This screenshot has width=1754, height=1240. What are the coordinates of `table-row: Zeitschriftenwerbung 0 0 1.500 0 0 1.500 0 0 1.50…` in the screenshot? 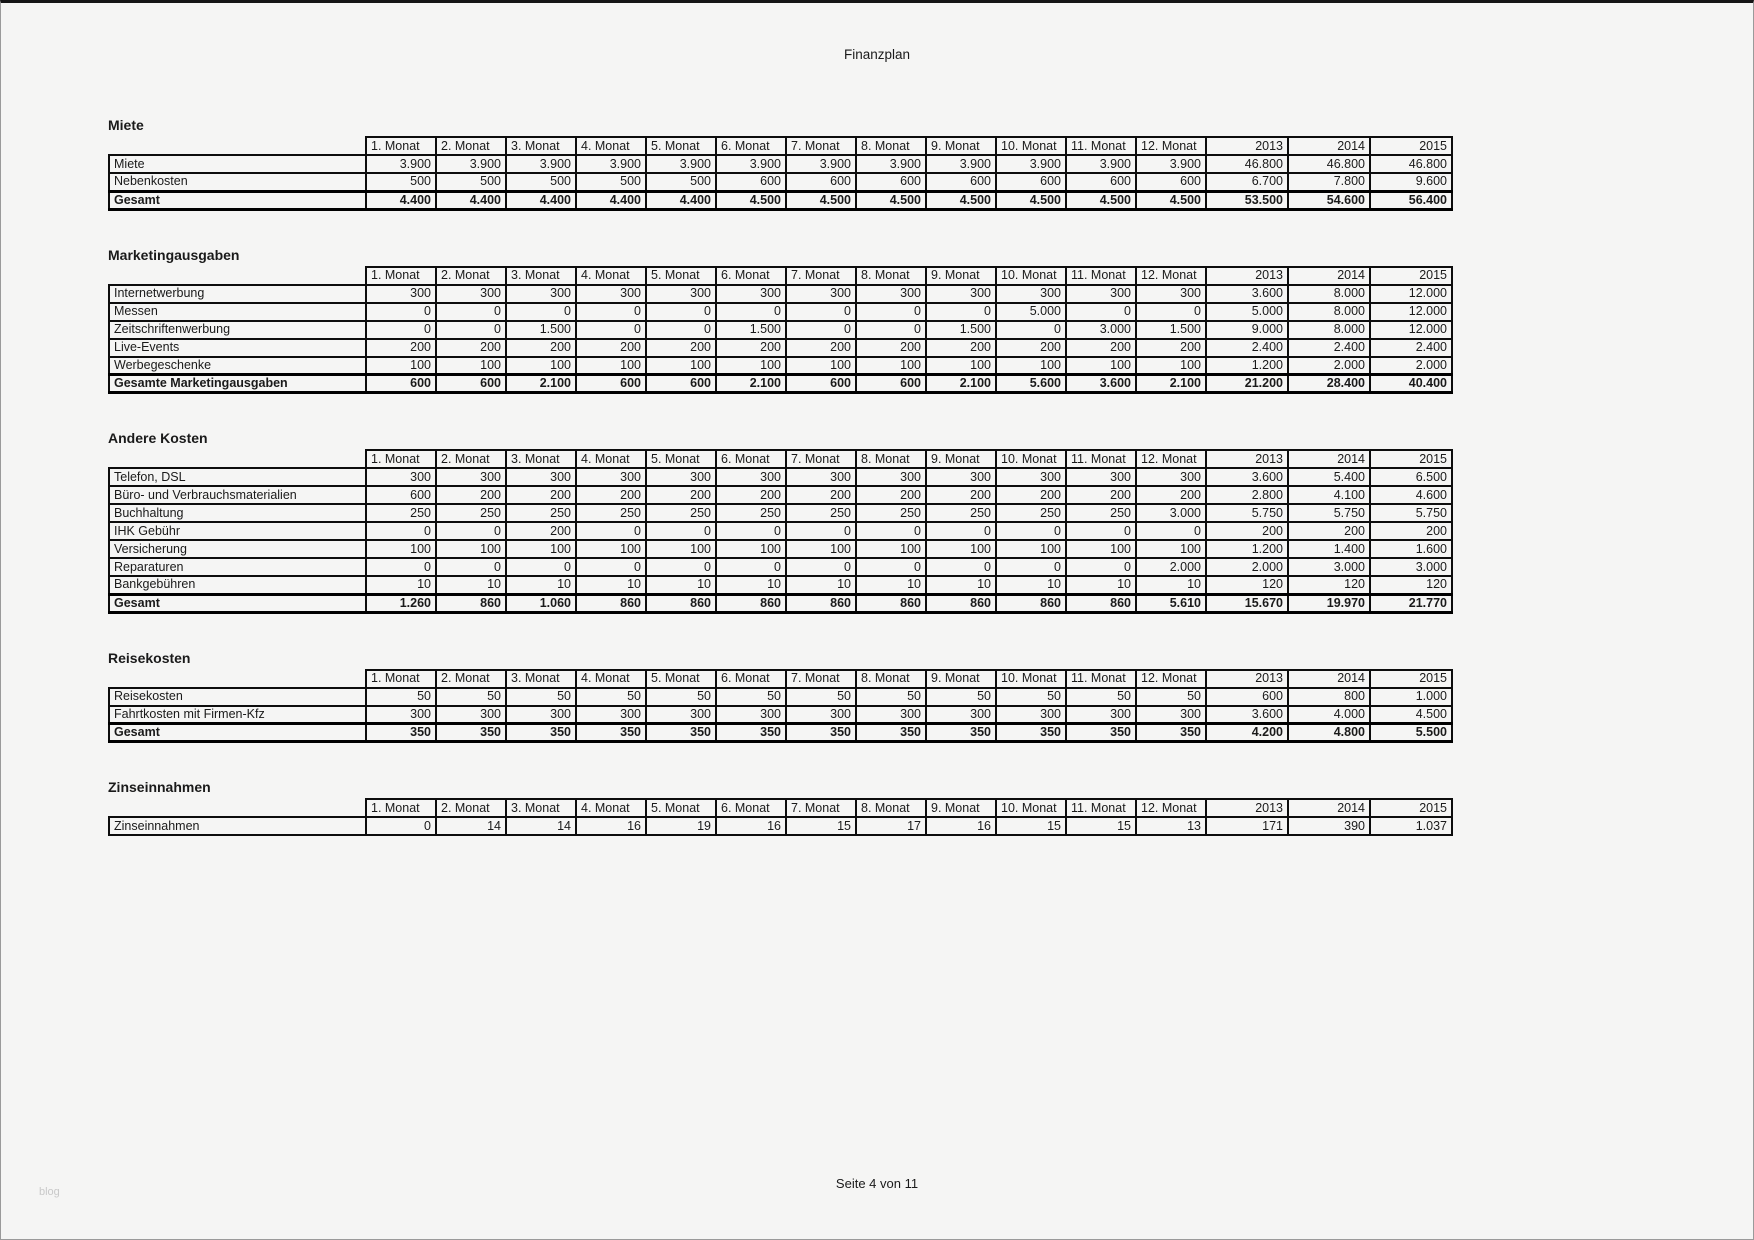 It's located at (780, 329).